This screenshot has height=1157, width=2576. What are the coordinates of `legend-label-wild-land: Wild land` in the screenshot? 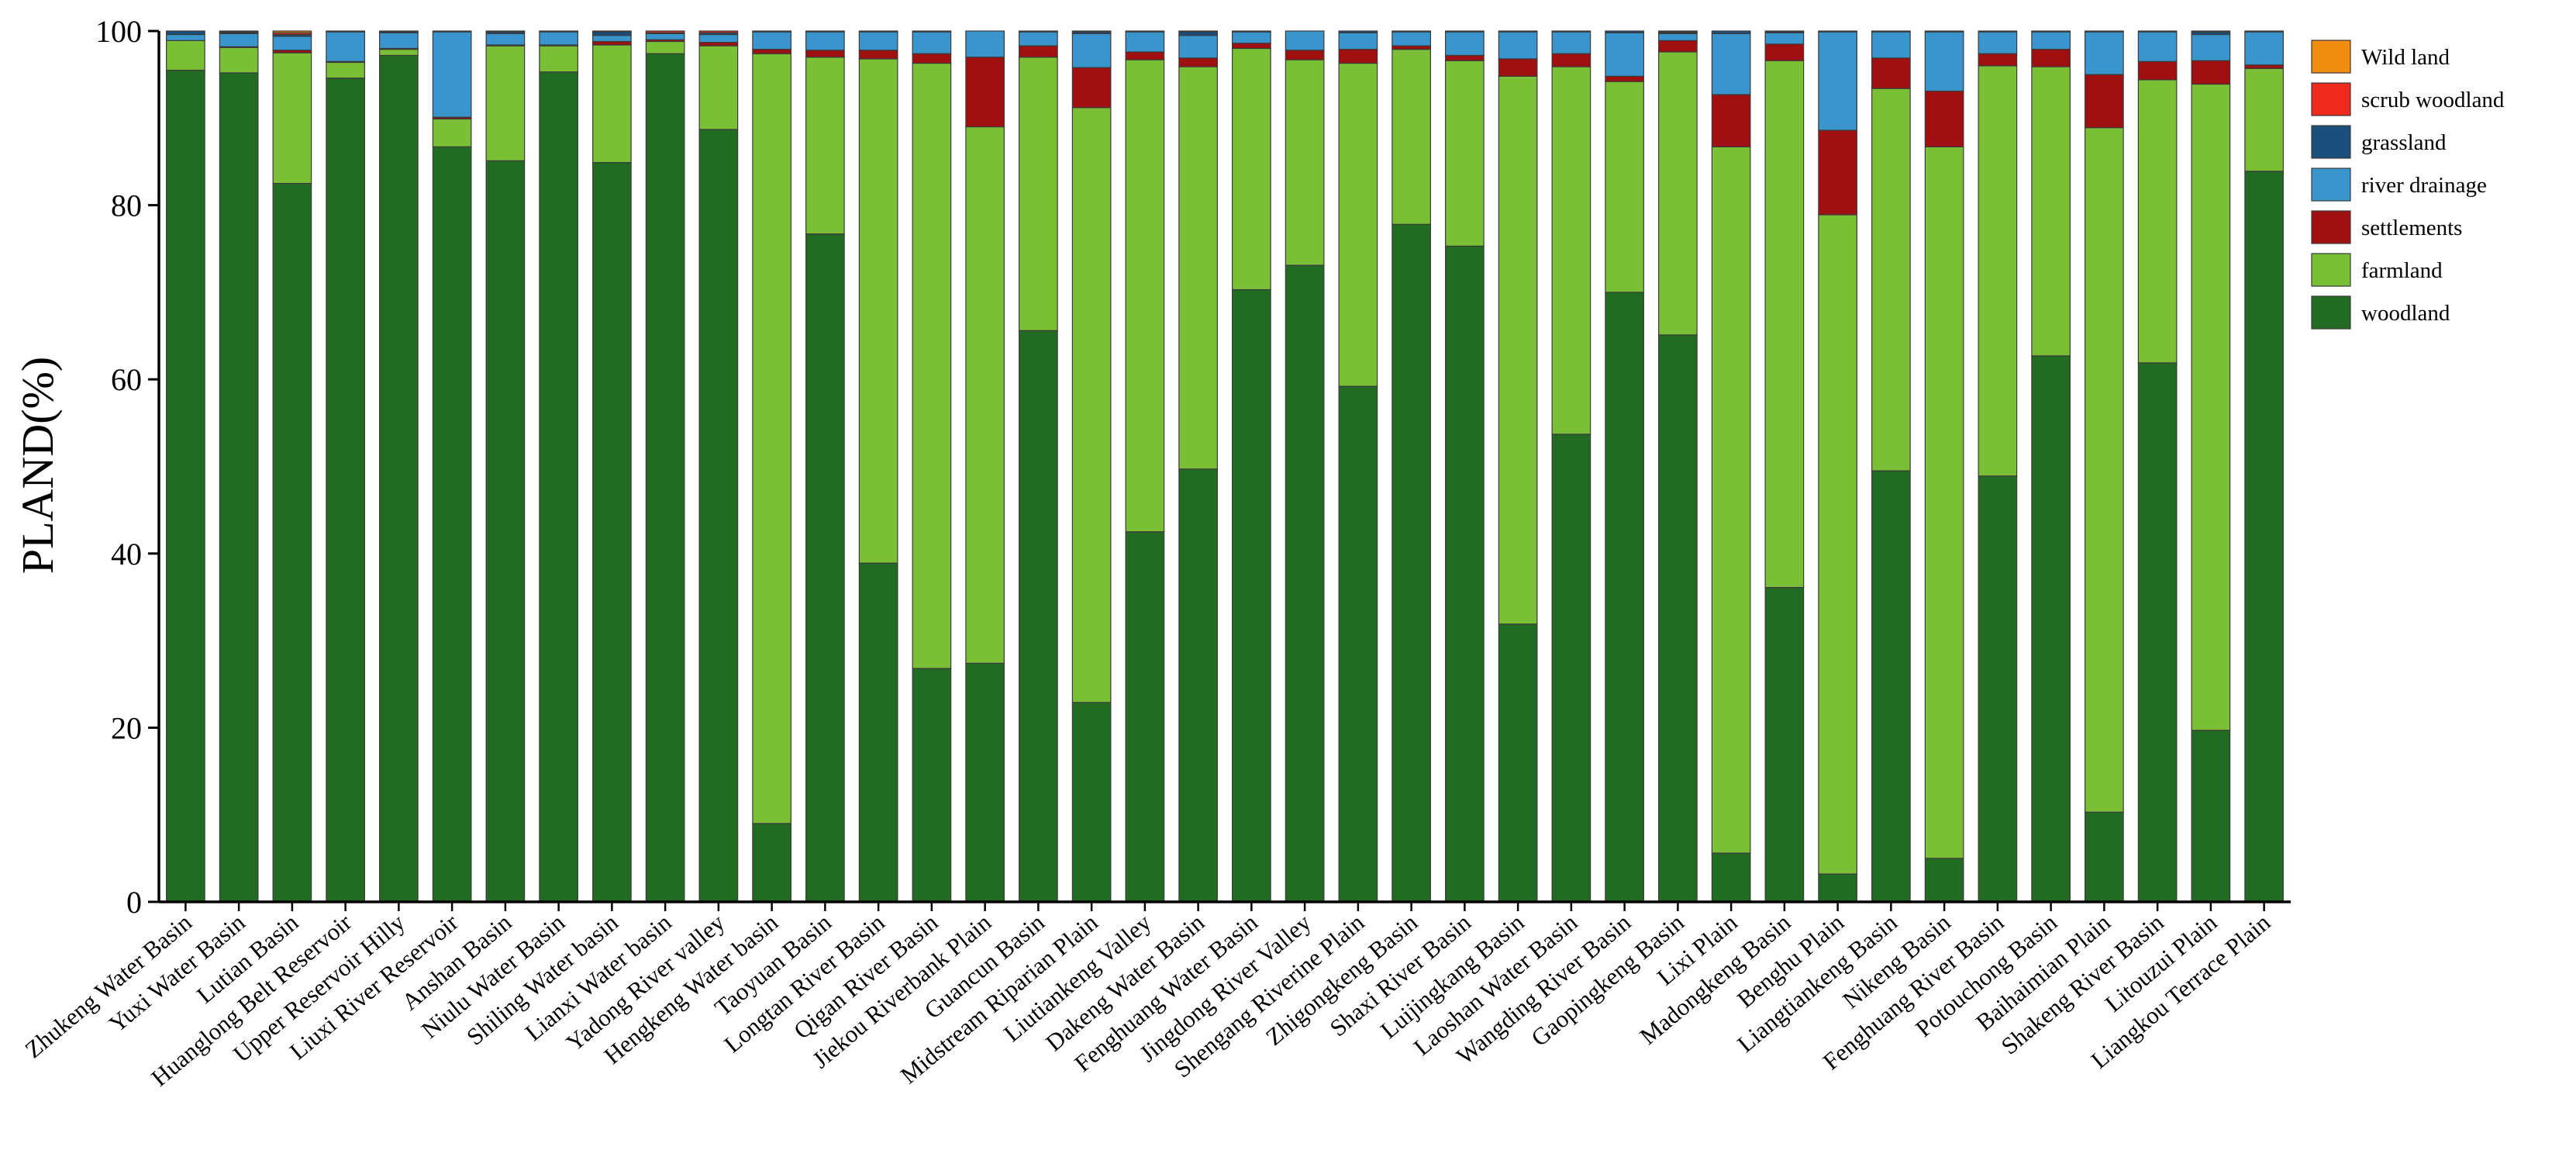 It's located at (2405, 57).